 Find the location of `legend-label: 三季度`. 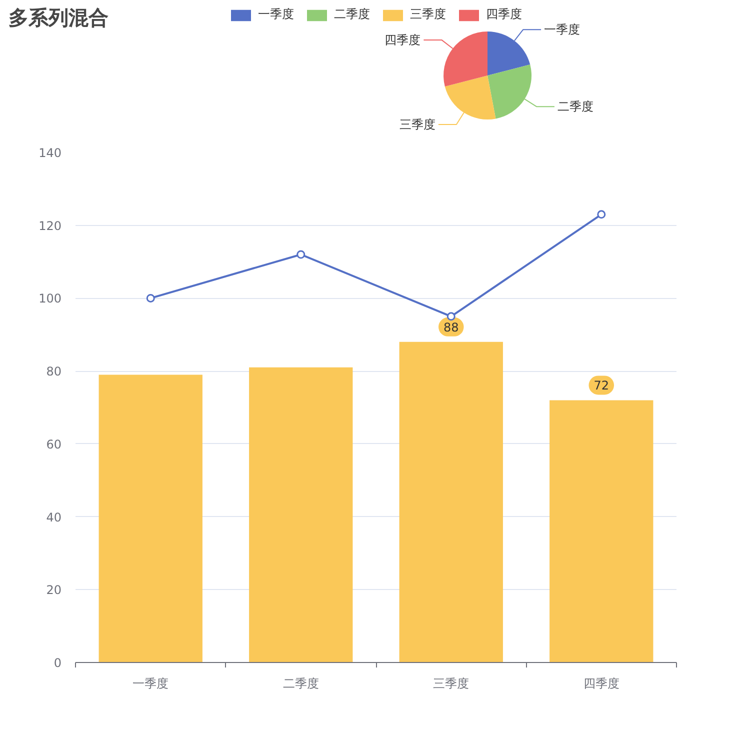

legend-label: 三季度 is located at coordinates (428, 14).